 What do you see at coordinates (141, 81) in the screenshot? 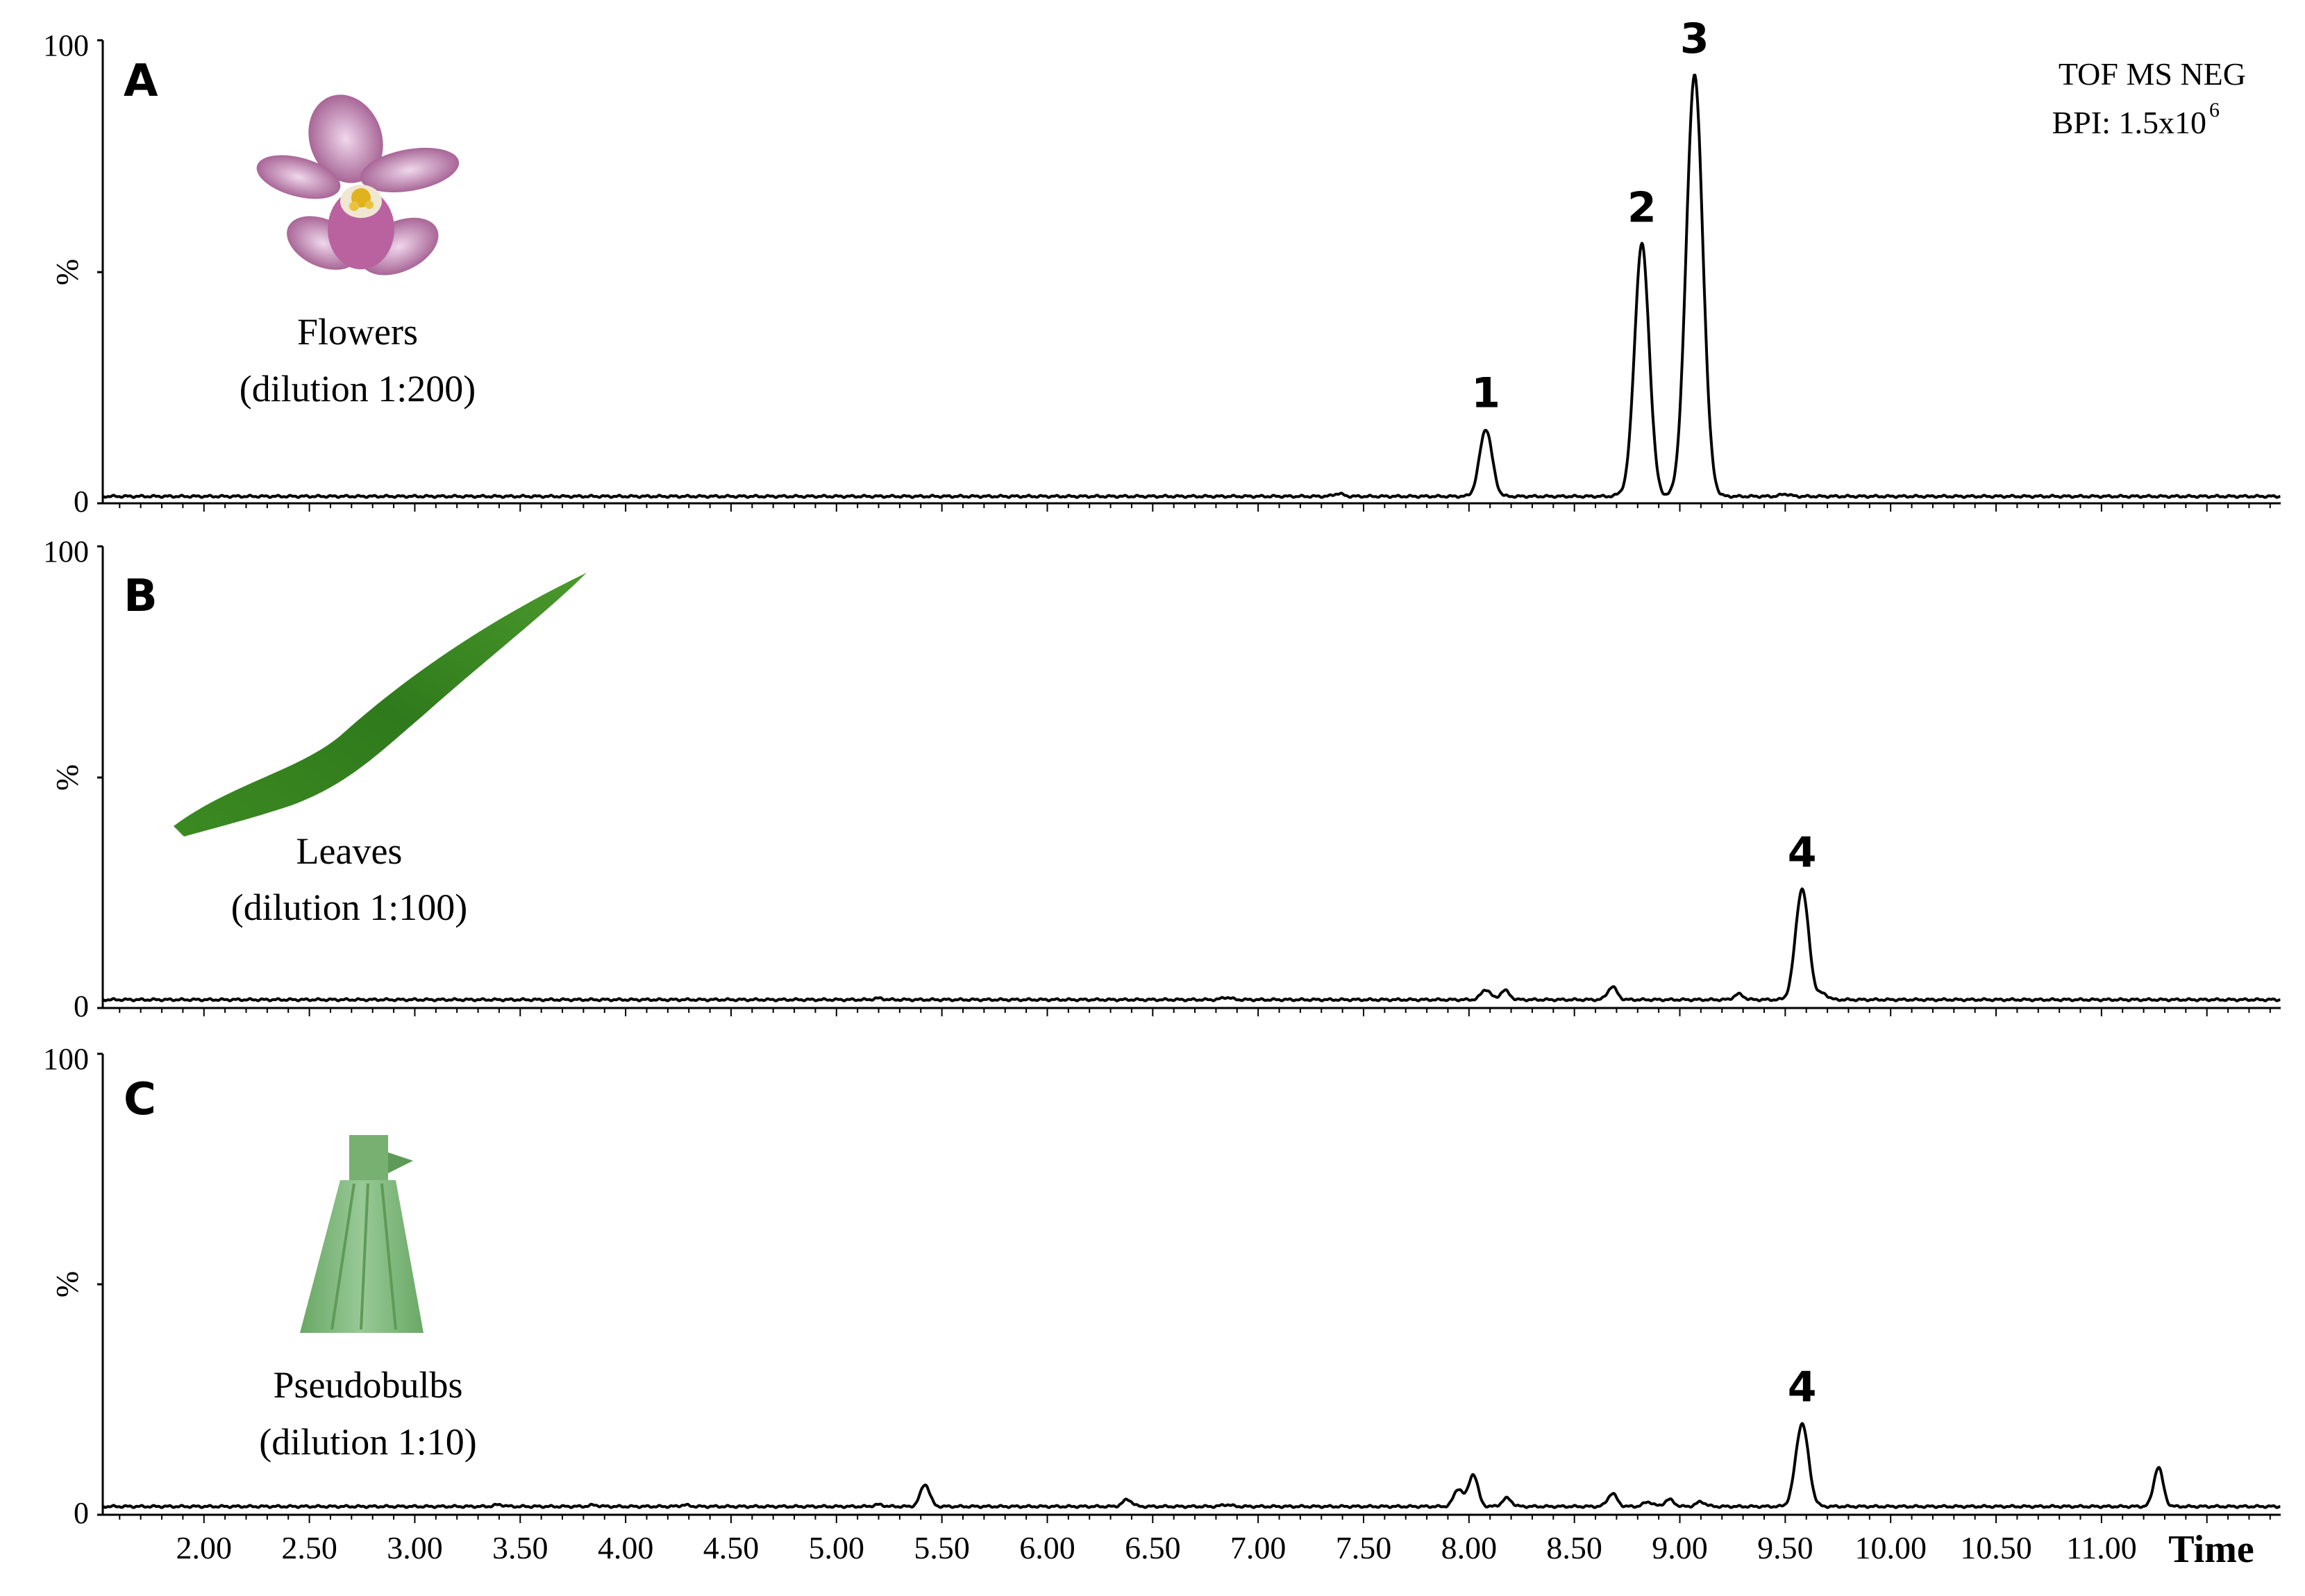
I see `panel-letter: A` at bounding box center [141, 81].